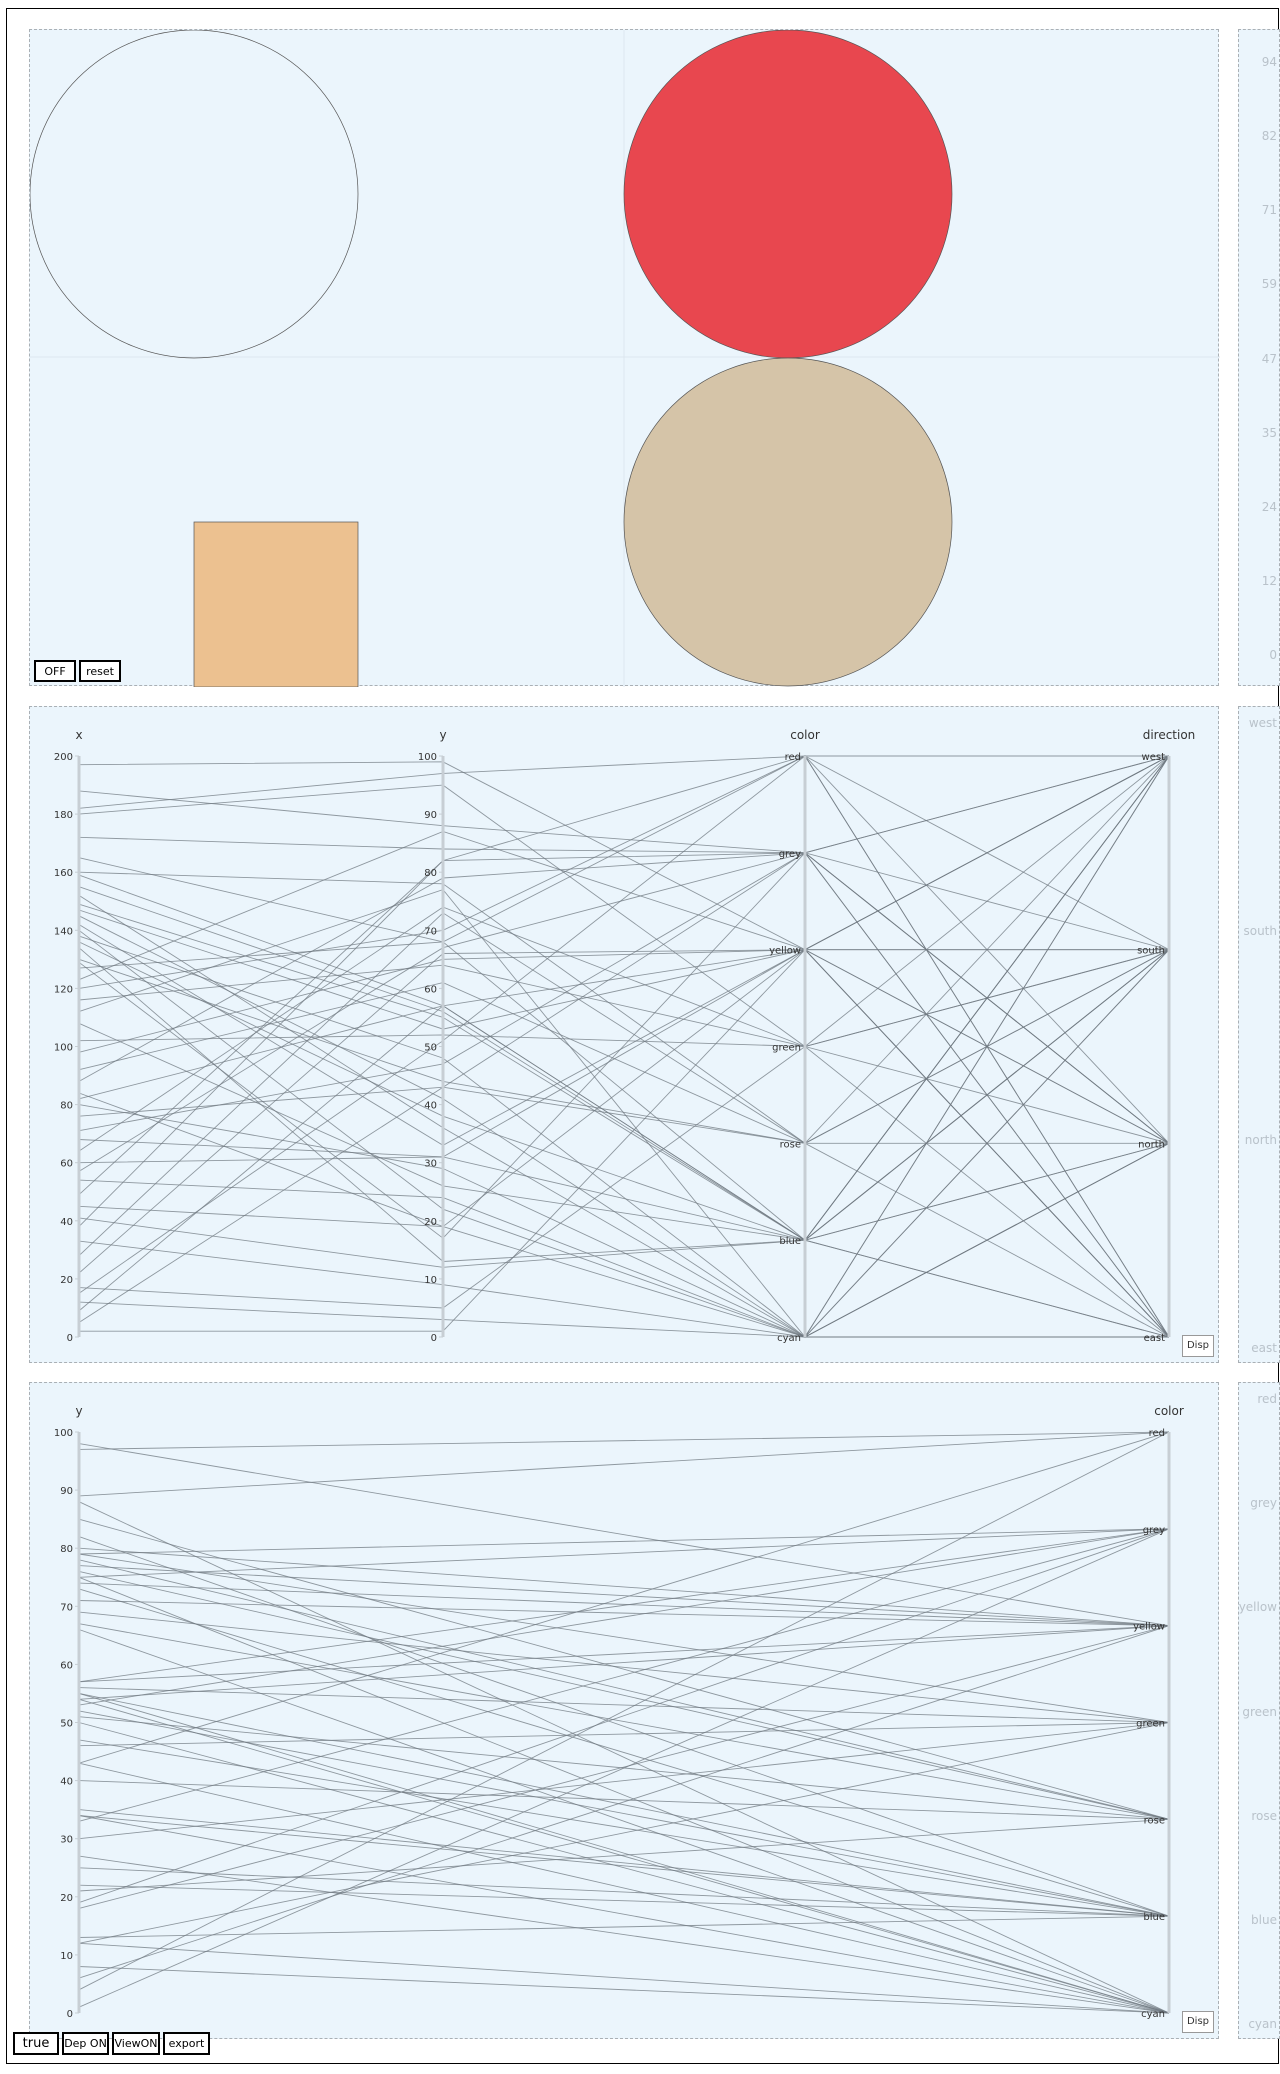  I want to click on outline-circle, so click(194, 194).